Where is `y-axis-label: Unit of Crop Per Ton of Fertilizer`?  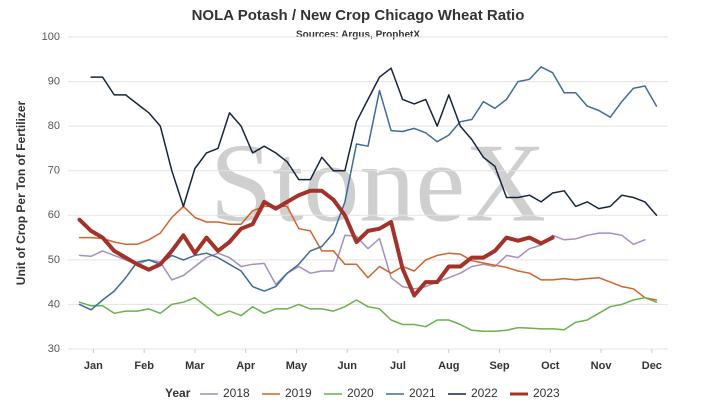
y-axis-label: Unit of Crop Per Ton of Fertilizer is located at coordinates (21, 192).